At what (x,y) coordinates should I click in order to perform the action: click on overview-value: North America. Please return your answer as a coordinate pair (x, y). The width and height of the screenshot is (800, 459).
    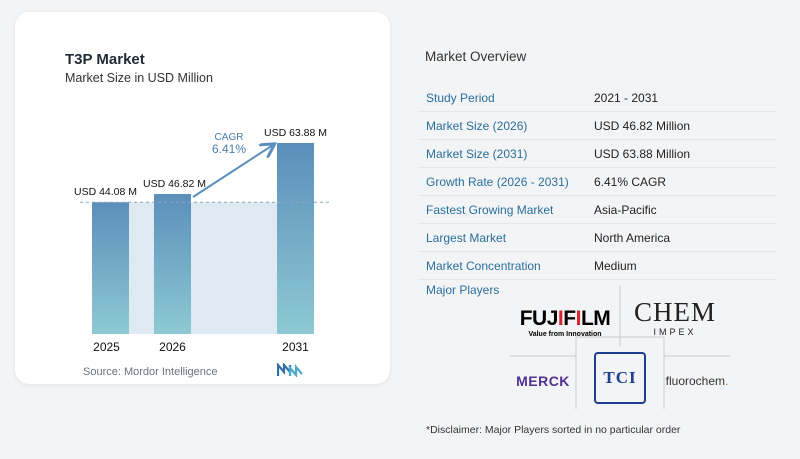
    Looking at the image, I should click on (632, 238).